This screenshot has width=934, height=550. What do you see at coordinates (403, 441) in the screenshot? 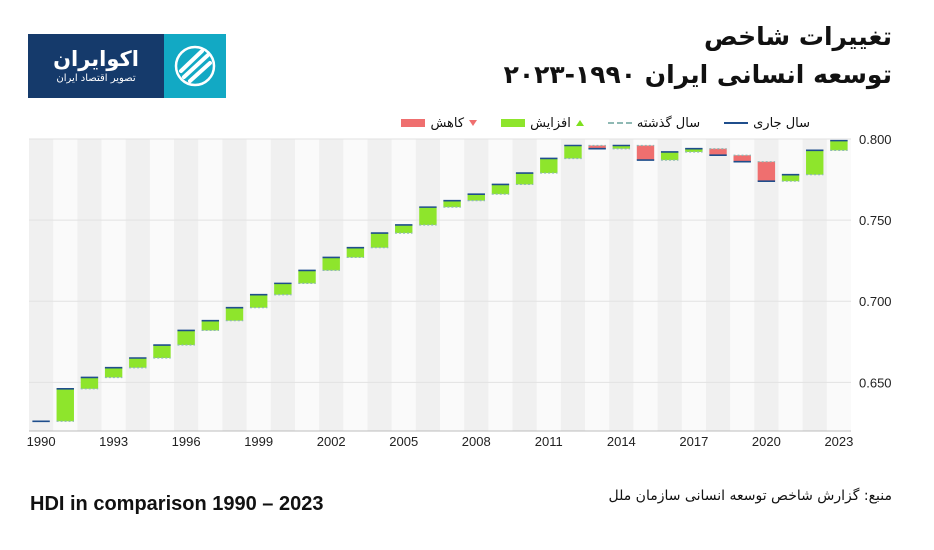
I see `x-tick-label: 2005` at bounding box center [403, 441].